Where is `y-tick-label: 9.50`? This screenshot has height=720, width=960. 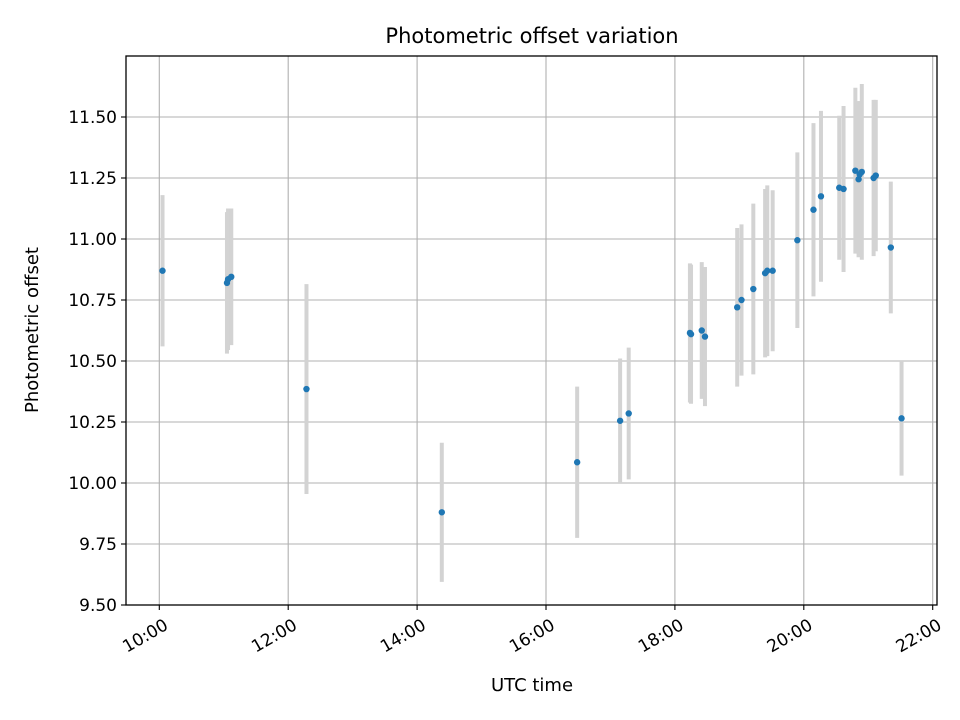
y-tick-label: 9.50 is located at coordinates (98, 606).